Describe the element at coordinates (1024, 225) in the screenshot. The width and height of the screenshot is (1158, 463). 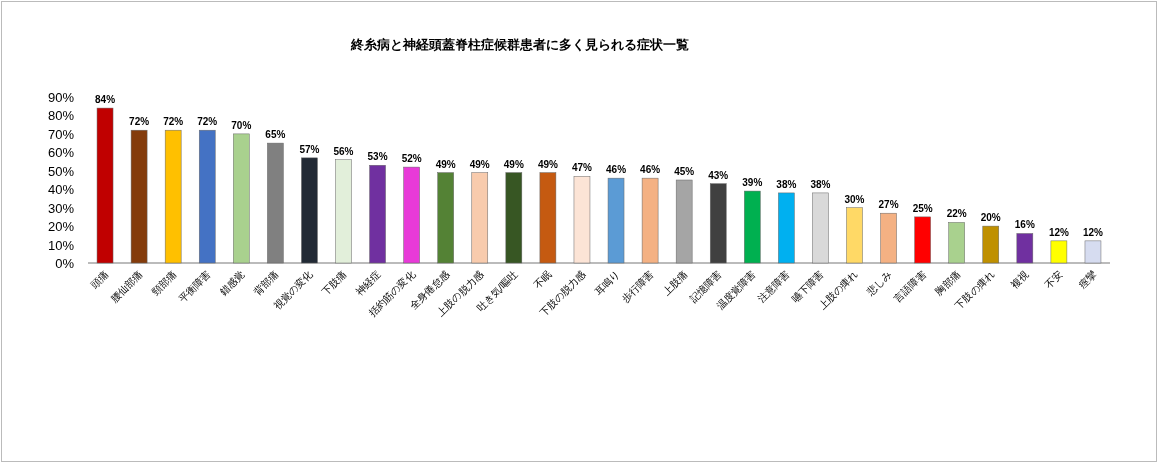
I see `data-label: 16%` at that location.